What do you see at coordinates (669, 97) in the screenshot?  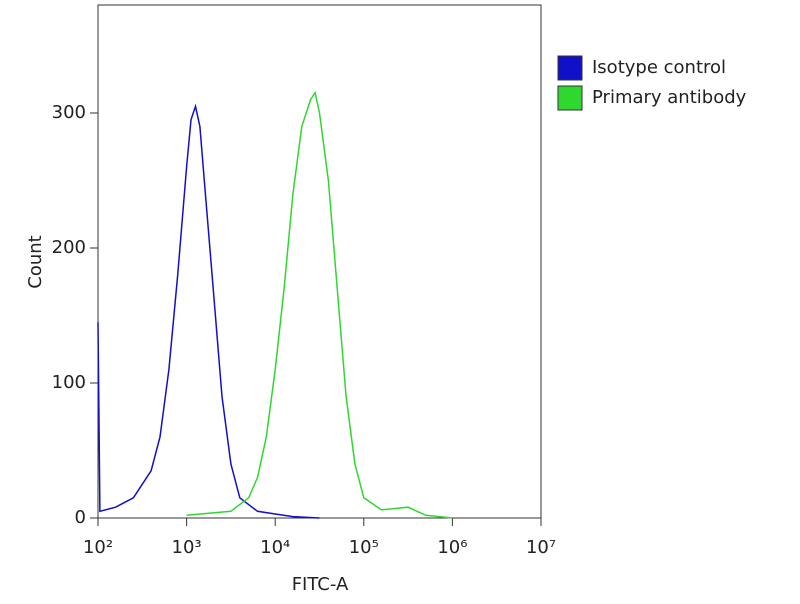 I see `legend-label: Primary antibody` at bounding box center [669, 97].